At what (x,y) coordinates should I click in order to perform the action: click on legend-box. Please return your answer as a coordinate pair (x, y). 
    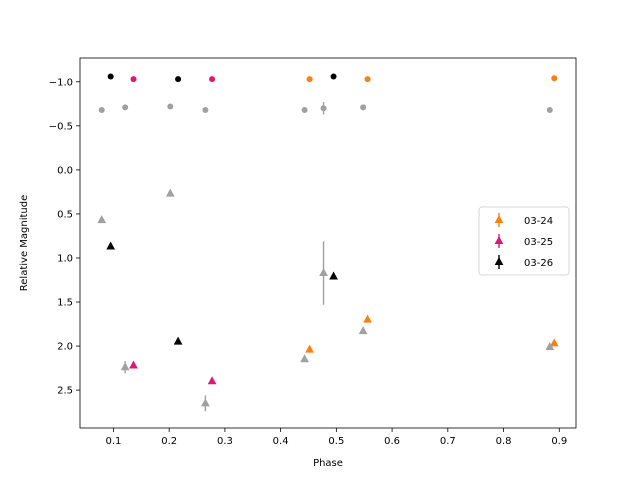
    Looking at the image, I should click on (524, 241).